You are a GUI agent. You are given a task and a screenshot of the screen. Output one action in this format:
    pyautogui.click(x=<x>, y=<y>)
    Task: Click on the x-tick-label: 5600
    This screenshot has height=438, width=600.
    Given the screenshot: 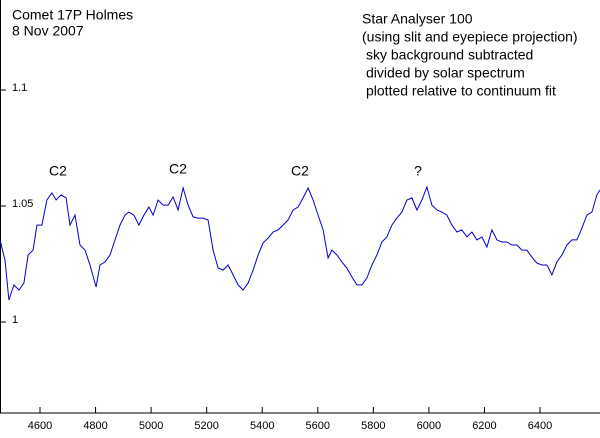 What is the action you would take?
    pyautogui.click(x=318, y=426)
    